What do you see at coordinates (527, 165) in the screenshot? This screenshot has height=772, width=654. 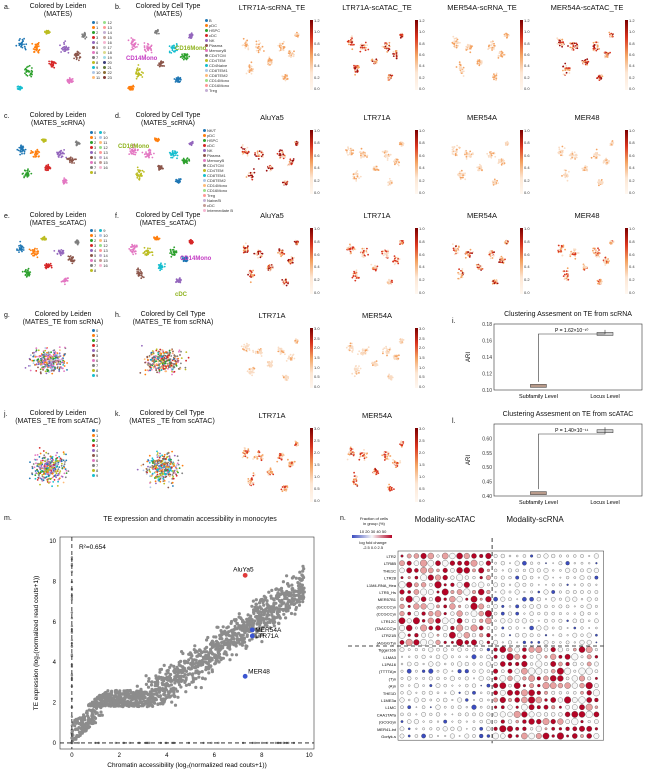 I see `colorbar-ticks: 1.0 0.8 0.6 0.4 0.2 0.0` at bounding box center [527, 165].